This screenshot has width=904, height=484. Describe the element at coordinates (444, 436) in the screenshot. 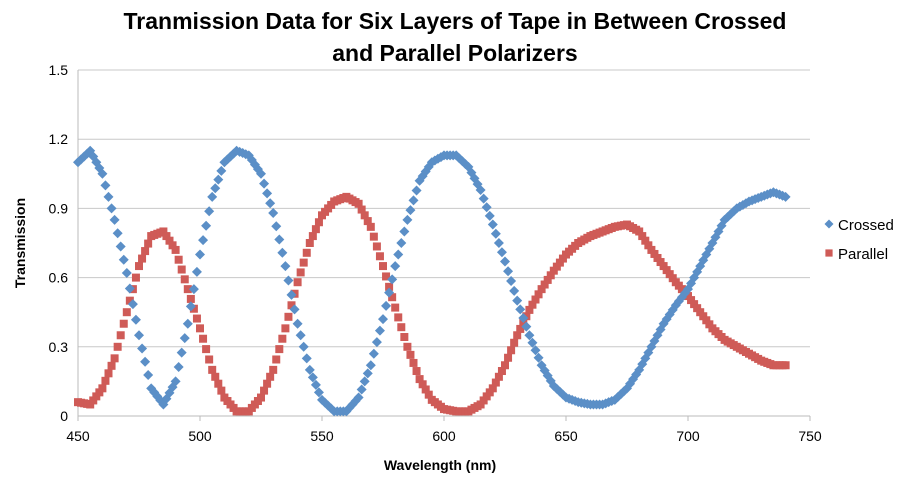

I see `x-tick-label: 600` at that location.